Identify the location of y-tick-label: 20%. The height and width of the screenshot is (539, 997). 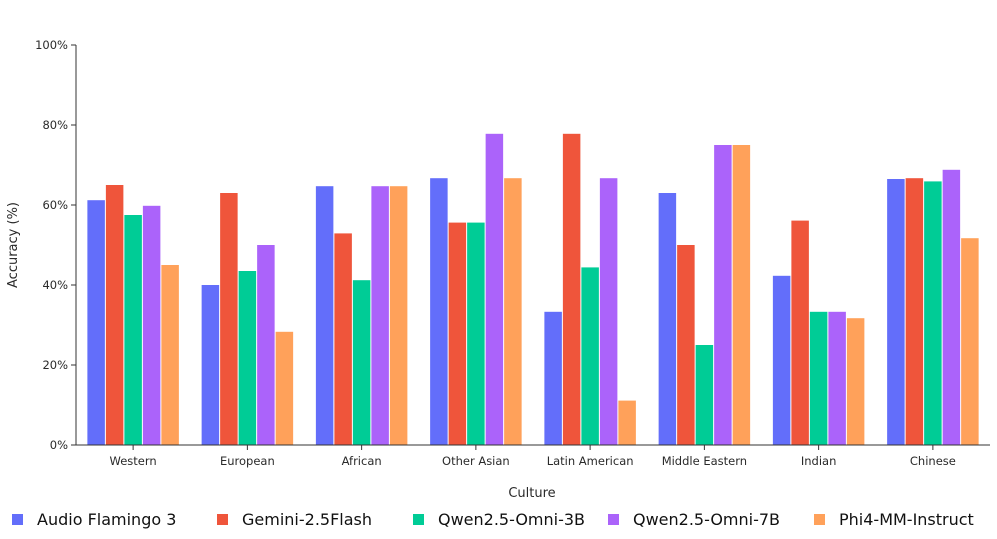
(55, 365).